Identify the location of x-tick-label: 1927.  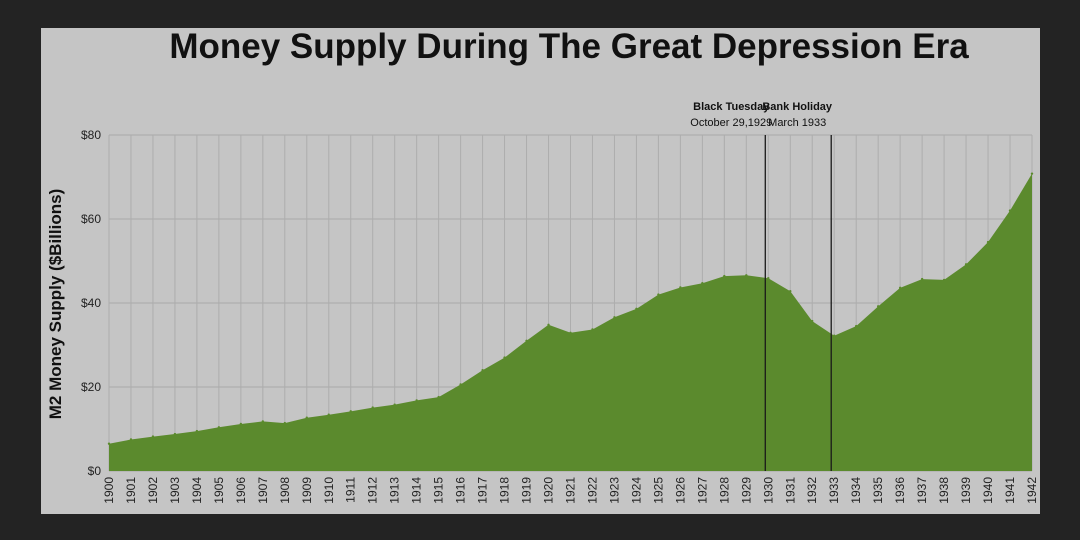
(702, 490).